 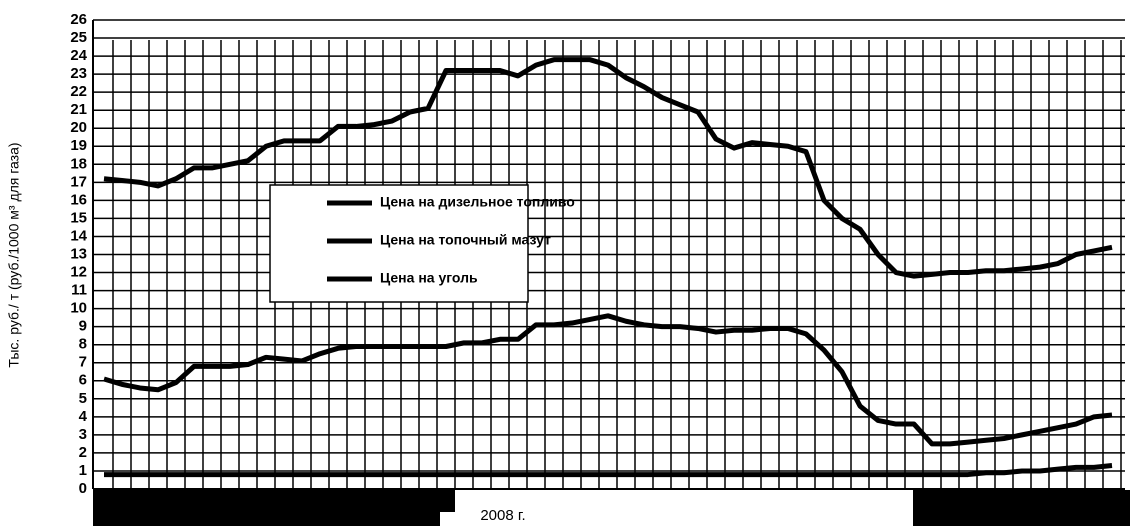 I want to click on y-tick-label: 18, so click(x=78, y=163).